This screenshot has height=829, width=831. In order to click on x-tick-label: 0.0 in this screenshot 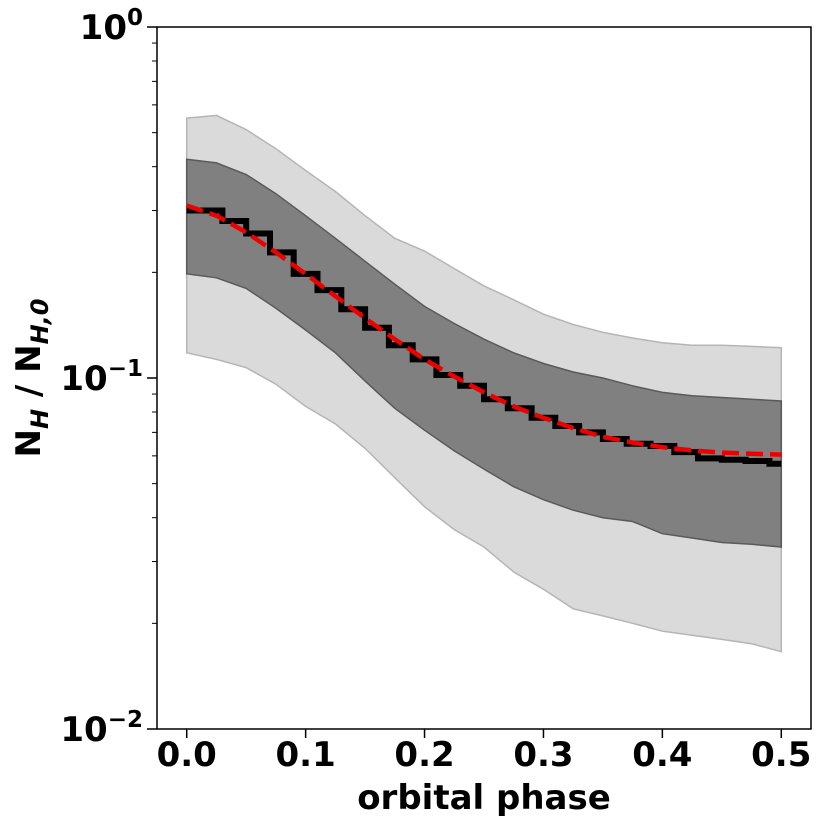, I will do `click(187, 755)`.